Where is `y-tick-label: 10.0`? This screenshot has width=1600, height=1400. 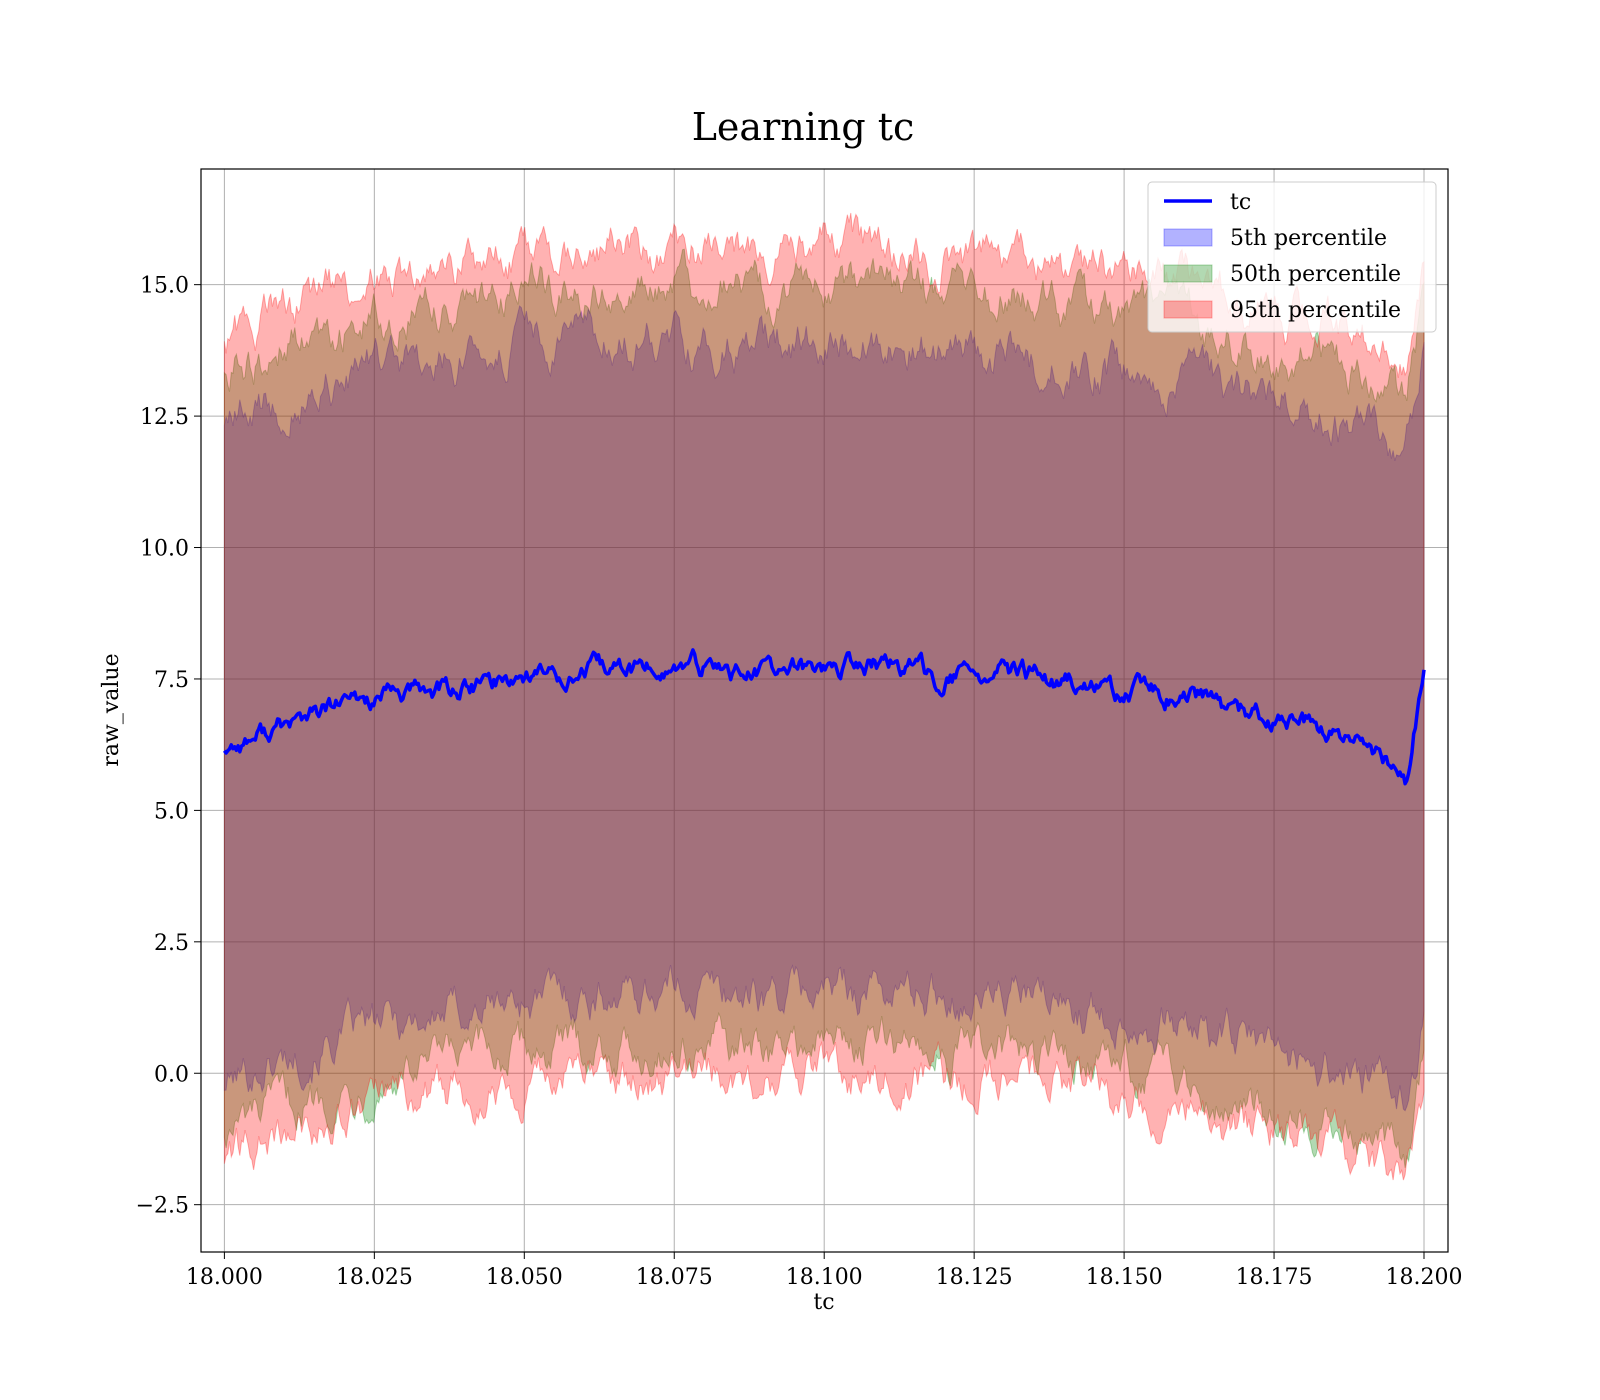
y-tick-label: 10.0 is located at coordinates (164, 549).